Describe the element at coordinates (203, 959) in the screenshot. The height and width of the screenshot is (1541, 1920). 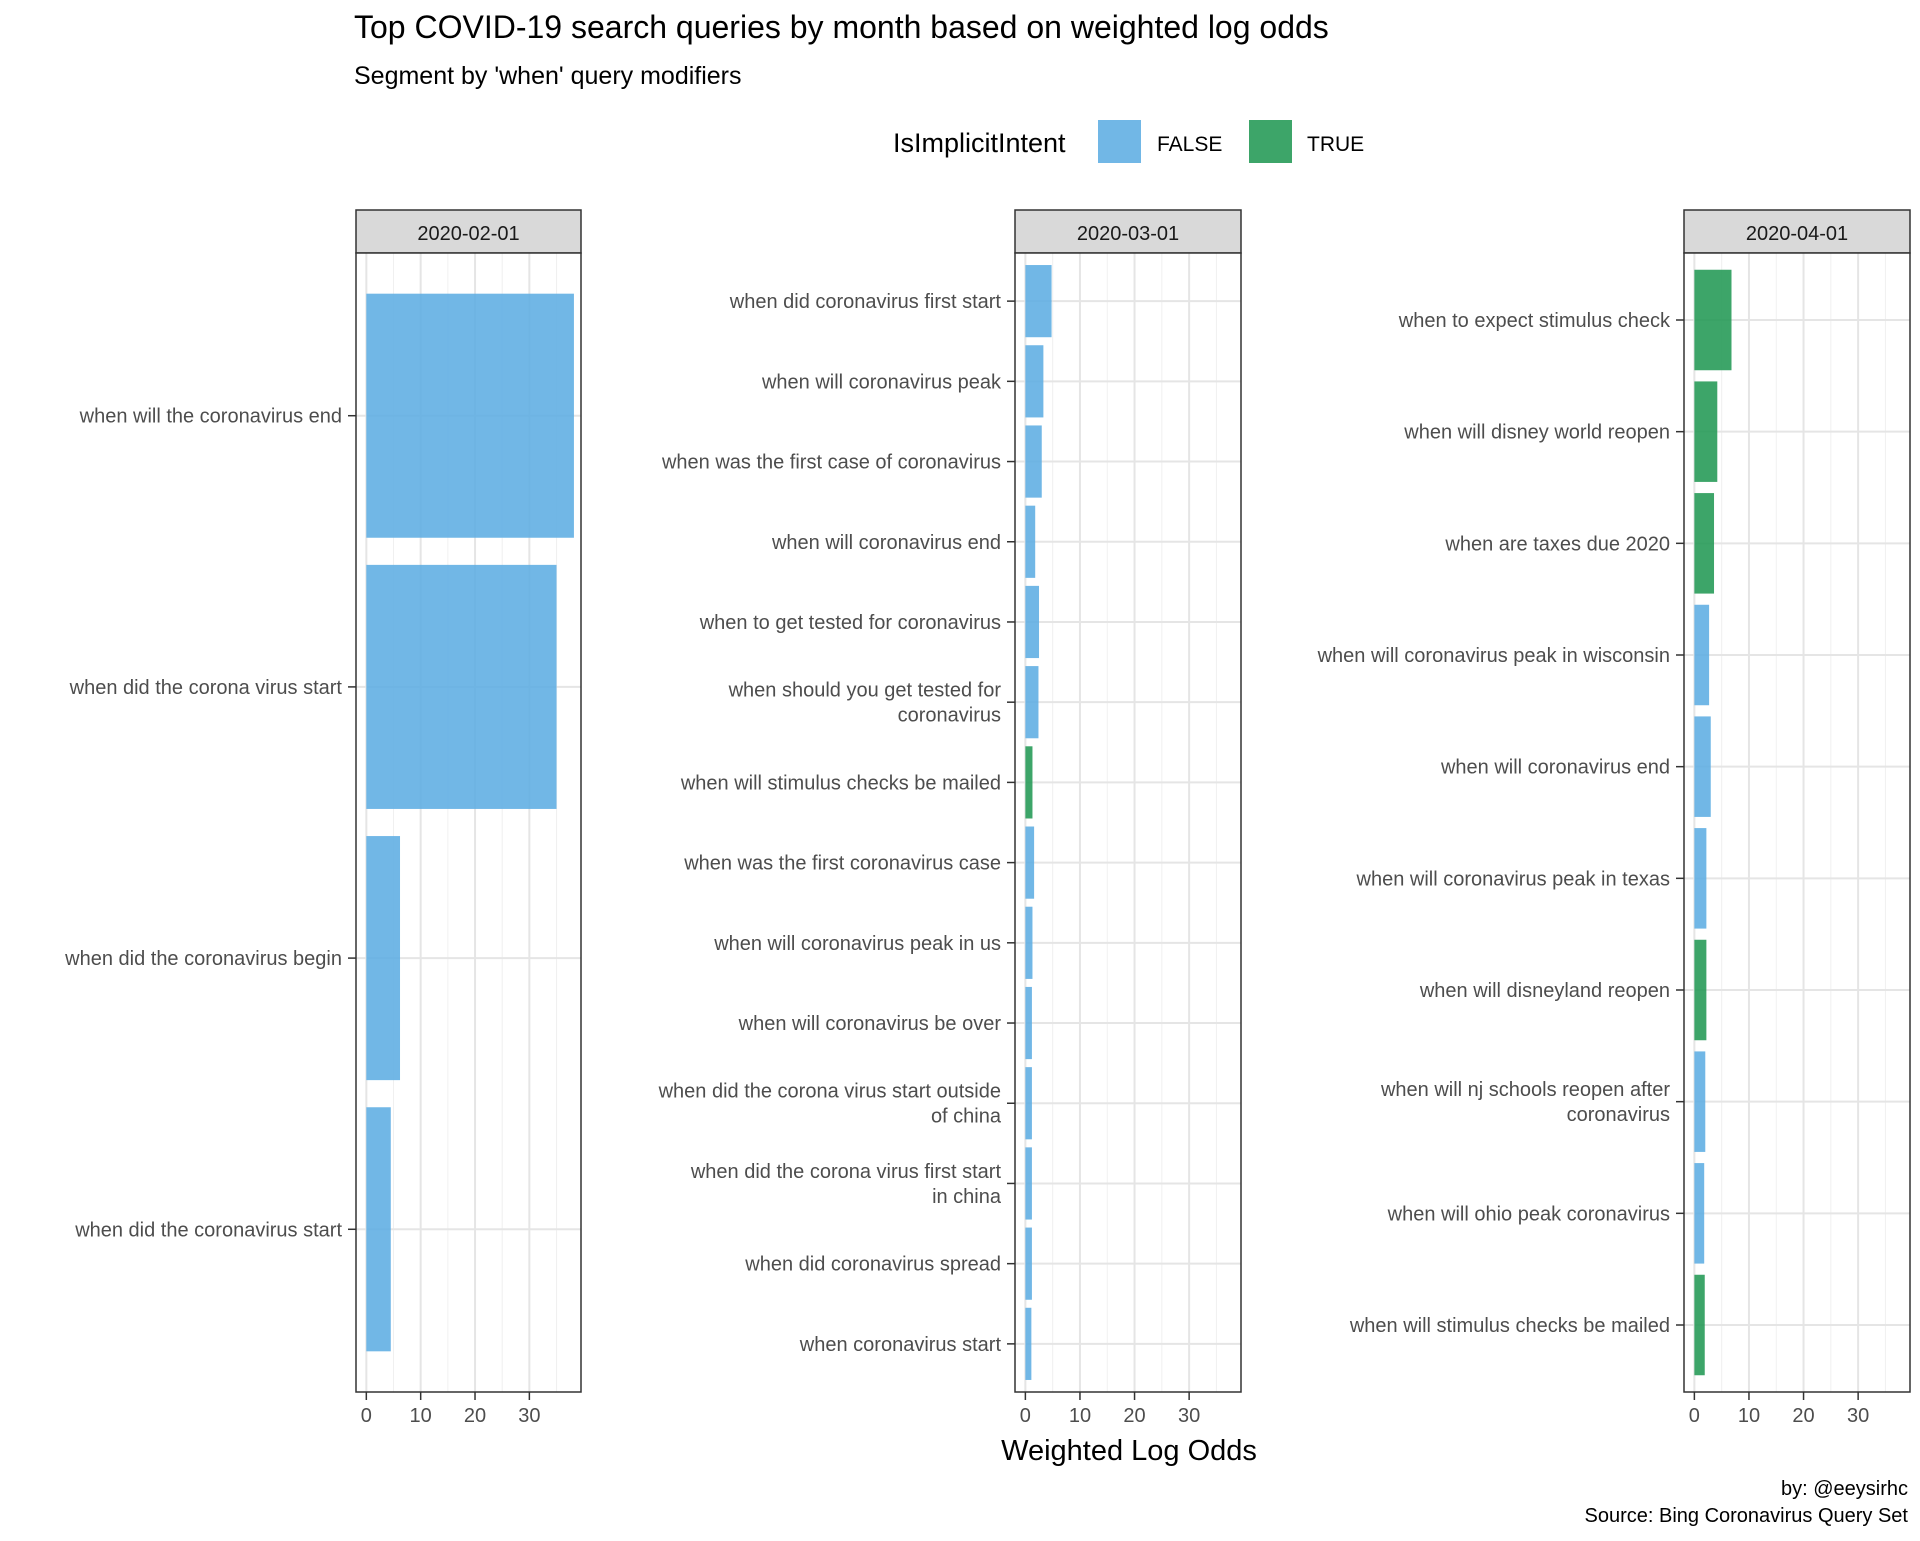
I see `category-label: when did the coronavirus begin` at that location.